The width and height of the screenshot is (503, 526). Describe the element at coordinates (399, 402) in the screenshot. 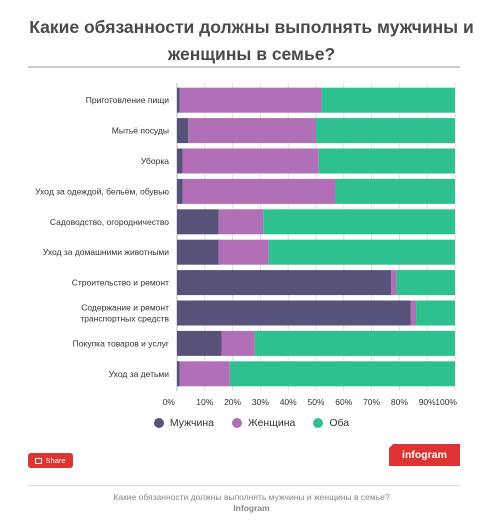

I see `x-tick-label: 80%` at that location.